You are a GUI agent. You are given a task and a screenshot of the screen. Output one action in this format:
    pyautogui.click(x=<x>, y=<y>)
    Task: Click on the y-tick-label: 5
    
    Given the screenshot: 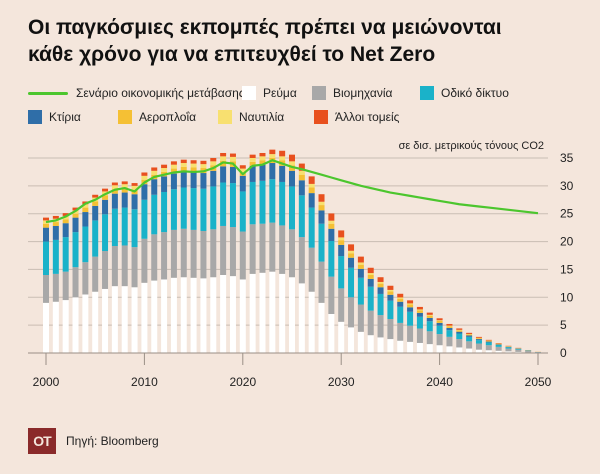 What is the action you would take?
    pyautogui.click(x=563, y=325)
    